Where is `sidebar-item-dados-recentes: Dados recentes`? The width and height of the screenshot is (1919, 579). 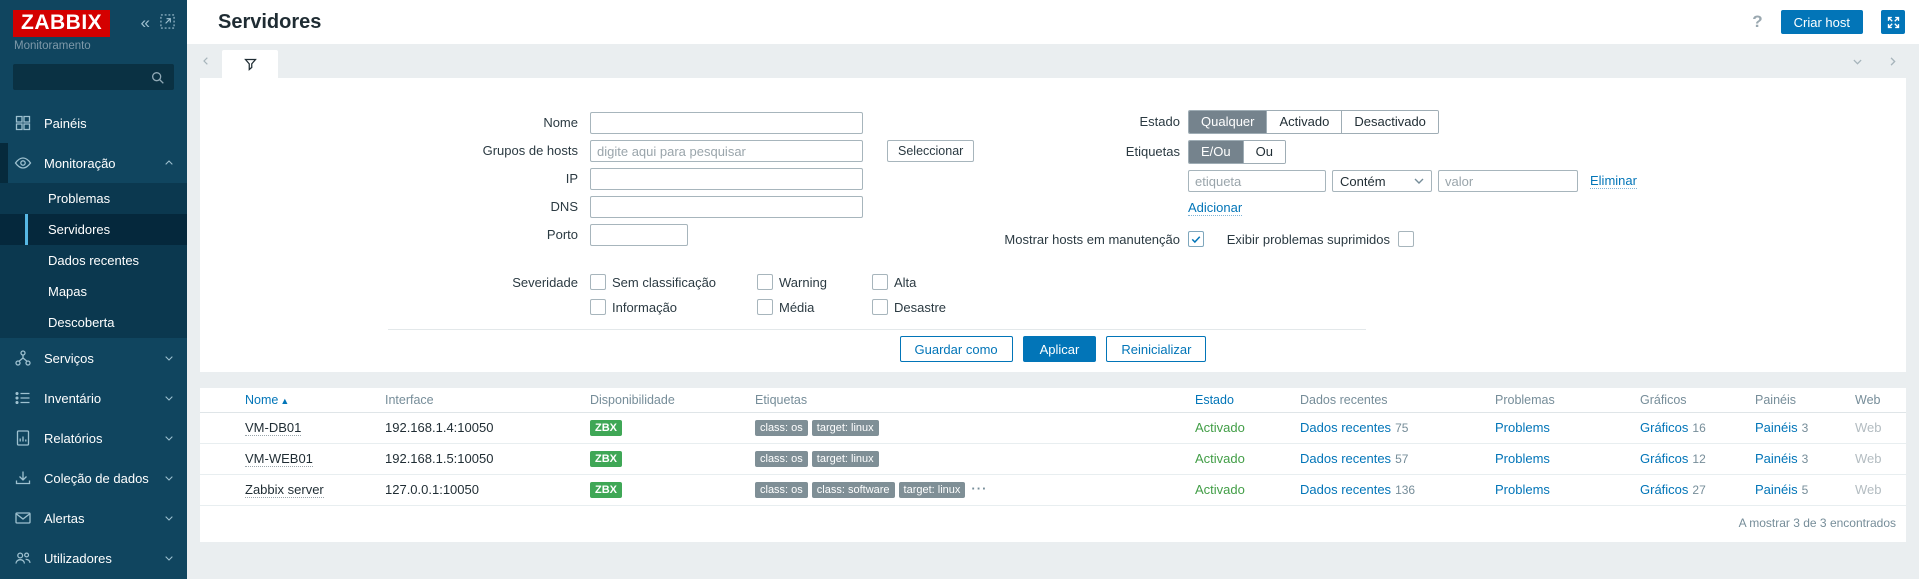 sidebar-item-dados-recentes: Dados recentes is located at coordinates (94, 260).